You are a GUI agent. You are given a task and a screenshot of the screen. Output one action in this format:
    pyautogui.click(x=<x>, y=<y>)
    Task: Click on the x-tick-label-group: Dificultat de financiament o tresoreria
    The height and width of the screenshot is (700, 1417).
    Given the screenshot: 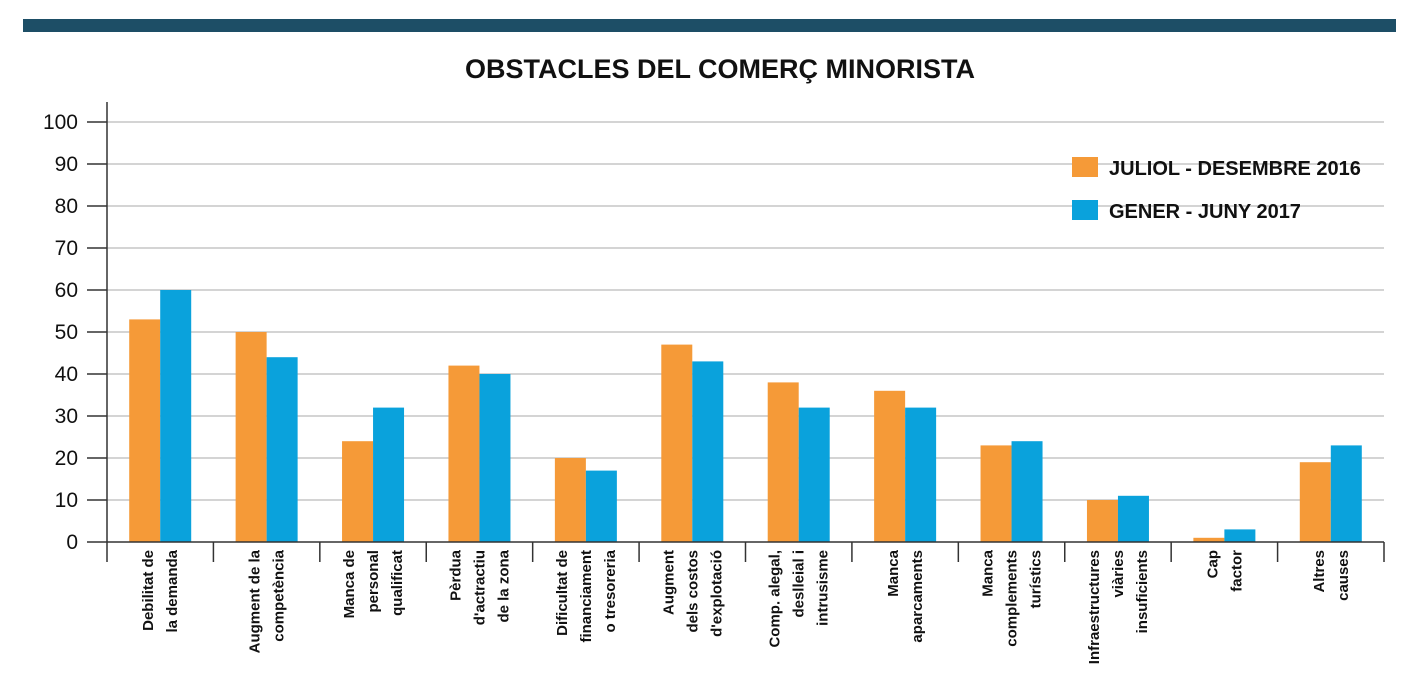 What is the action you would take?
    pyautogui.click(x=586, y=595)
    